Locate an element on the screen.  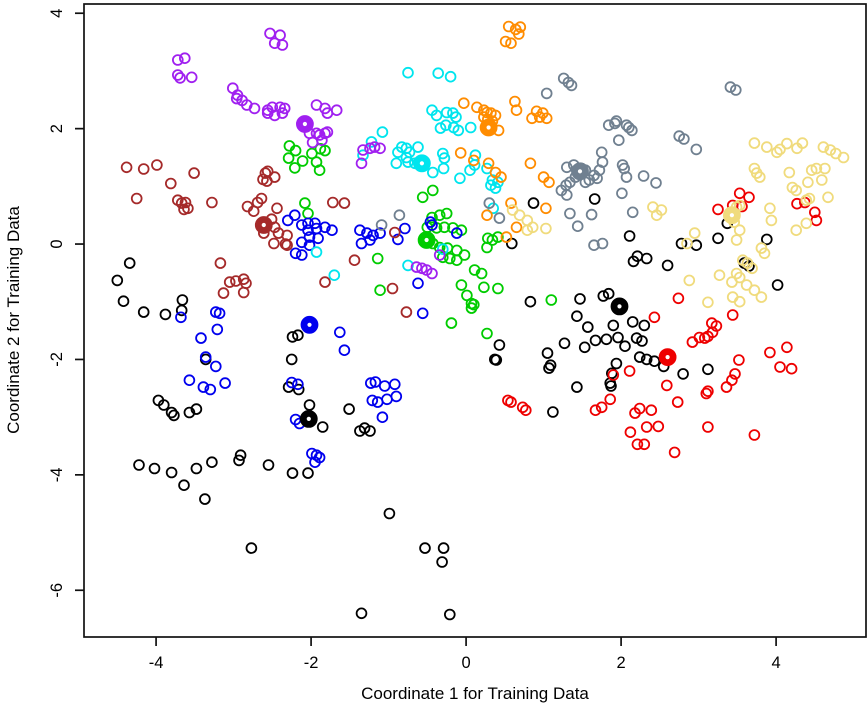
cluster-center-pinhole-purple is located at coordinates (304, 124).